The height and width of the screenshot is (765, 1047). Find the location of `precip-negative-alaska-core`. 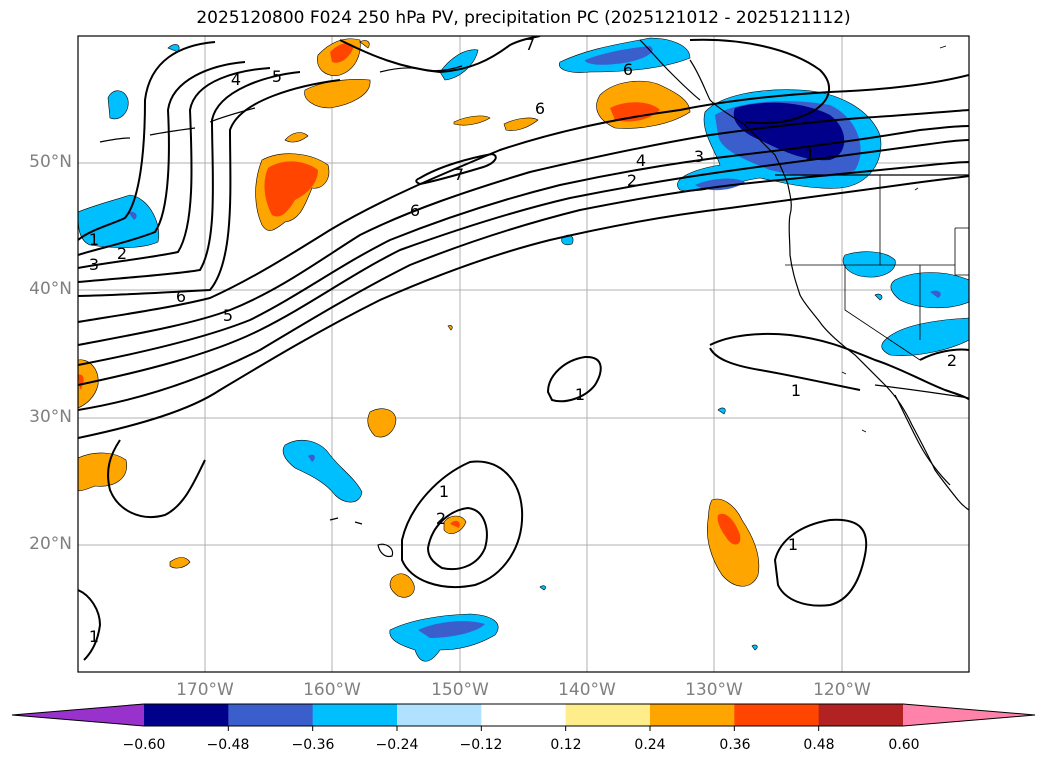

precip-negative-alaska-core is located at coordinates (619, 55).